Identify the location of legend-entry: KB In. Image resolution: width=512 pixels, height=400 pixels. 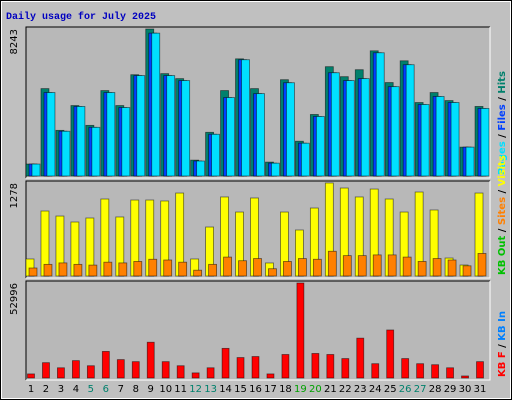
(502, 326).